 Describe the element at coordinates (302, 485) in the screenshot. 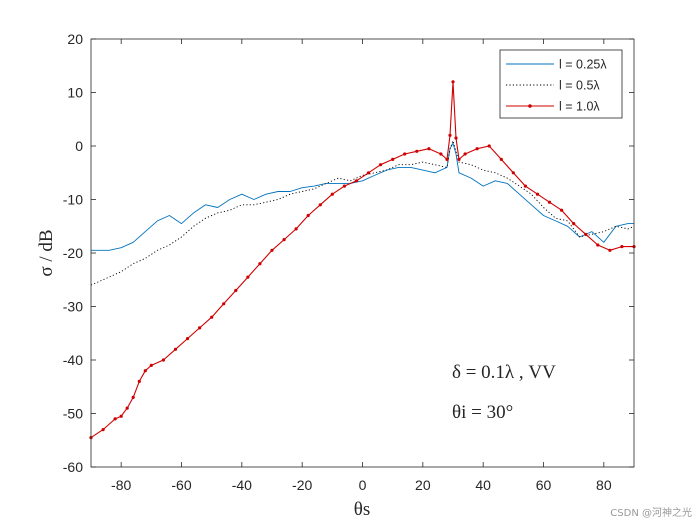

I see `x-tick-label: -20` at that location.